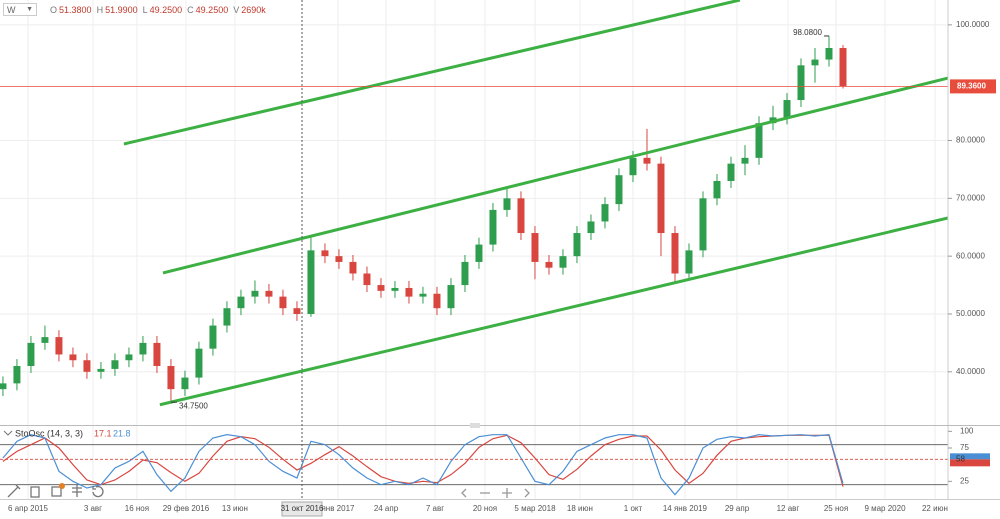 This screenshot has height=519, width=1000. I want to click on x-tick-label: 25 ноя, so click(836, 508).